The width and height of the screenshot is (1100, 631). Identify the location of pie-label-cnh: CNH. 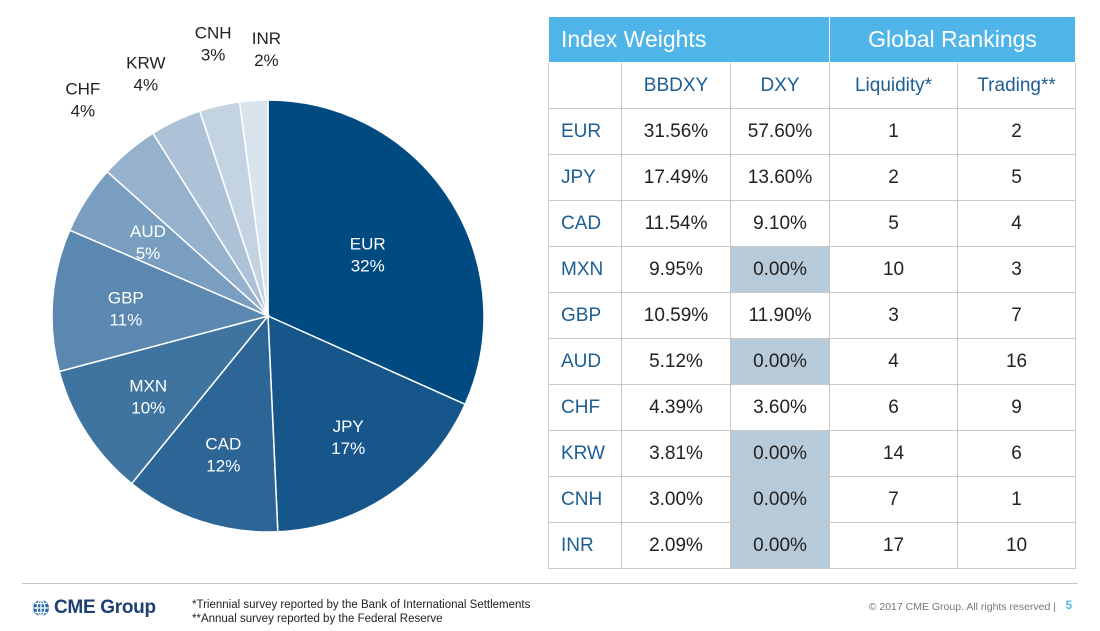
(213, 33).